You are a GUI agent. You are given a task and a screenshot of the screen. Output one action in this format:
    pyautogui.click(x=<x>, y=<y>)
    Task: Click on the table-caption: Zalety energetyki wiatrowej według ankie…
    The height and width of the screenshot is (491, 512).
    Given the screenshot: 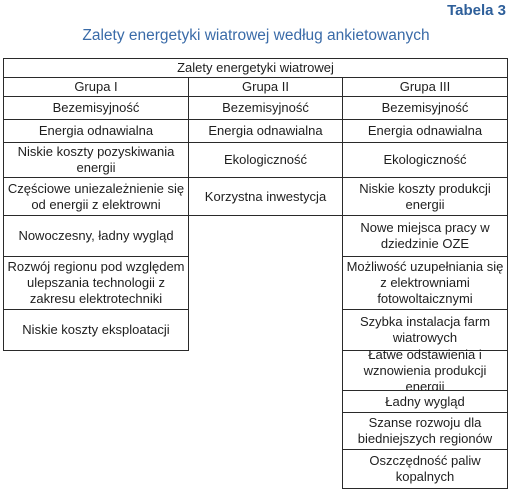 What is the action you would take?
    pyautogui.click(x=256, y=35)
    